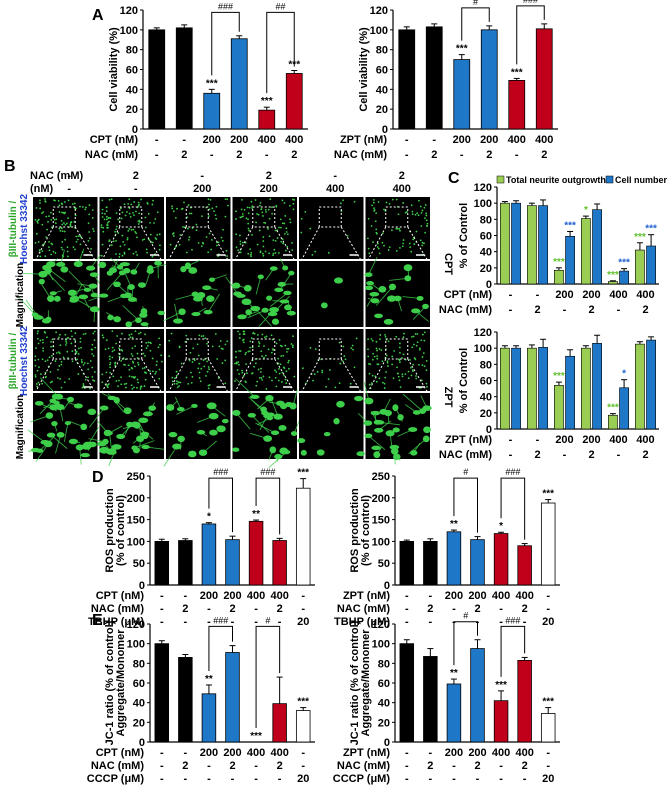 This screenshot has width=669, height=785. What do you see at coordinates (121, 683) in the screenshot?
I see `y-axis-label-2: Aggregate/Monomer` at bounding box center [121, 683].